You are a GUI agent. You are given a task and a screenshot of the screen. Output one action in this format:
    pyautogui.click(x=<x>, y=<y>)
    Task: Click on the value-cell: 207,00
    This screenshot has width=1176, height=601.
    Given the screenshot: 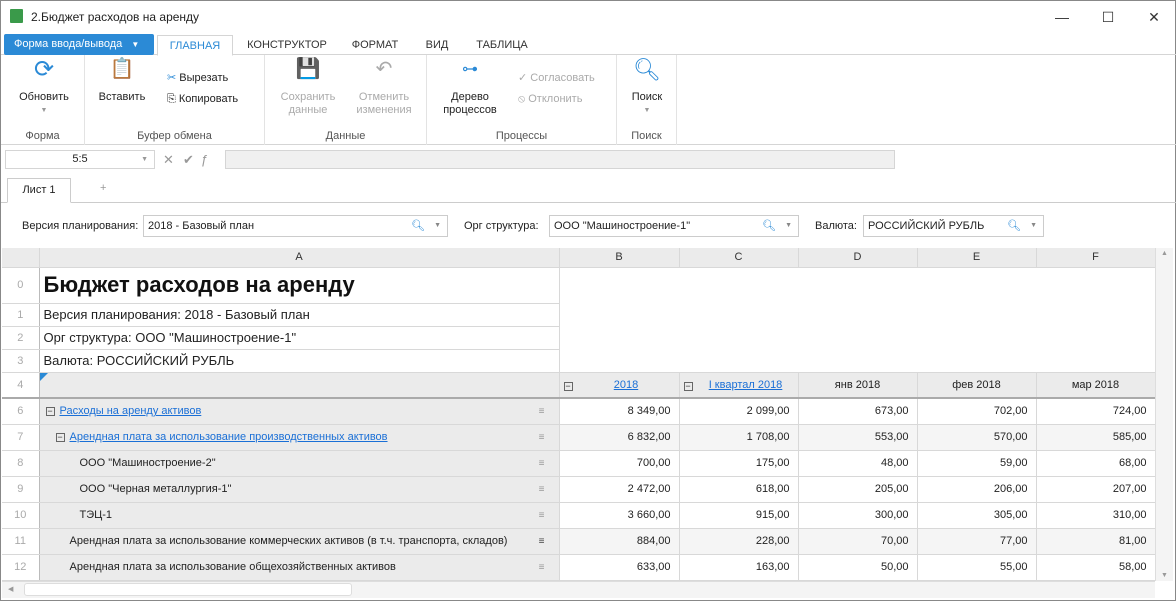 What is the action you would take?
    pyautogui.click(x=1096, y=489)
    